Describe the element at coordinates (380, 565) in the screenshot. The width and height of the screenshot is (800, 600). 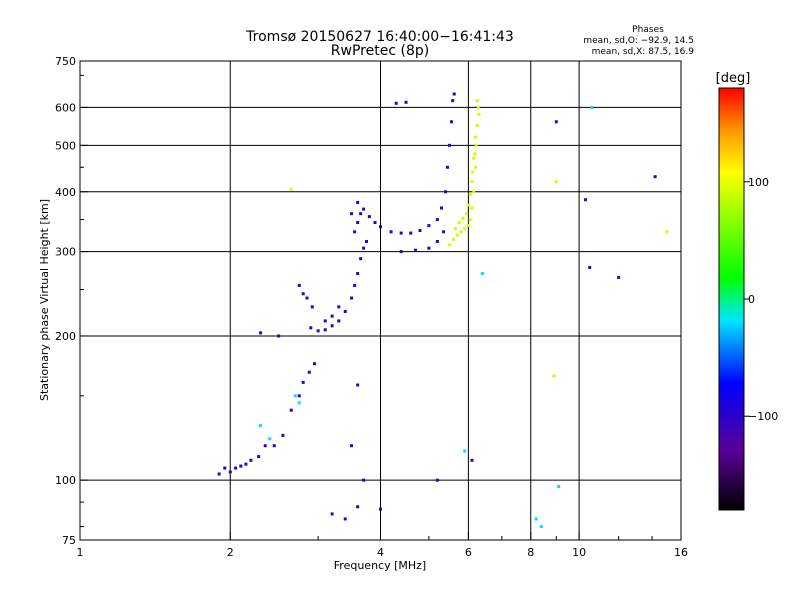
I see `x-axis-label: Frequency [MHz]` at that location.